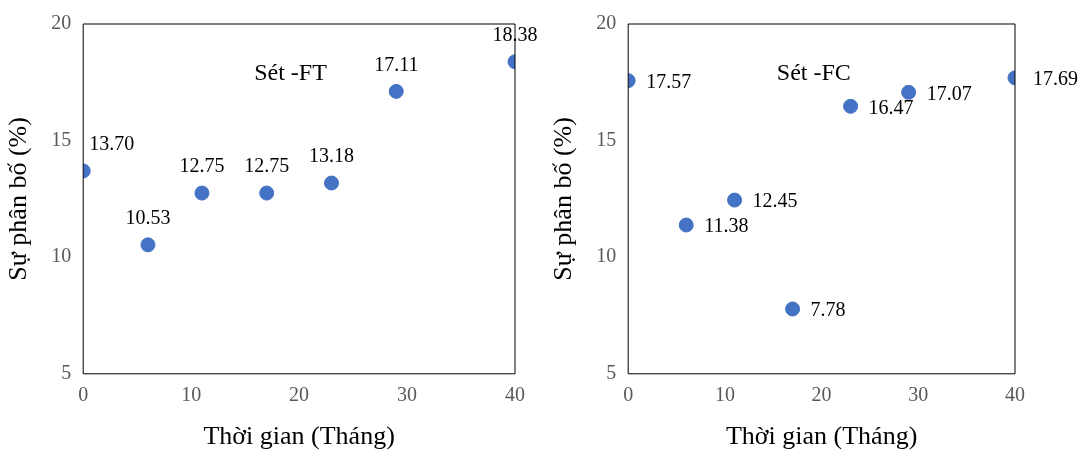 The image size is (1090, 457). What do you see at coordinates (148, 217) in the screenshot?
I see `data-label: 10.53` at bounding box center [148, 217].